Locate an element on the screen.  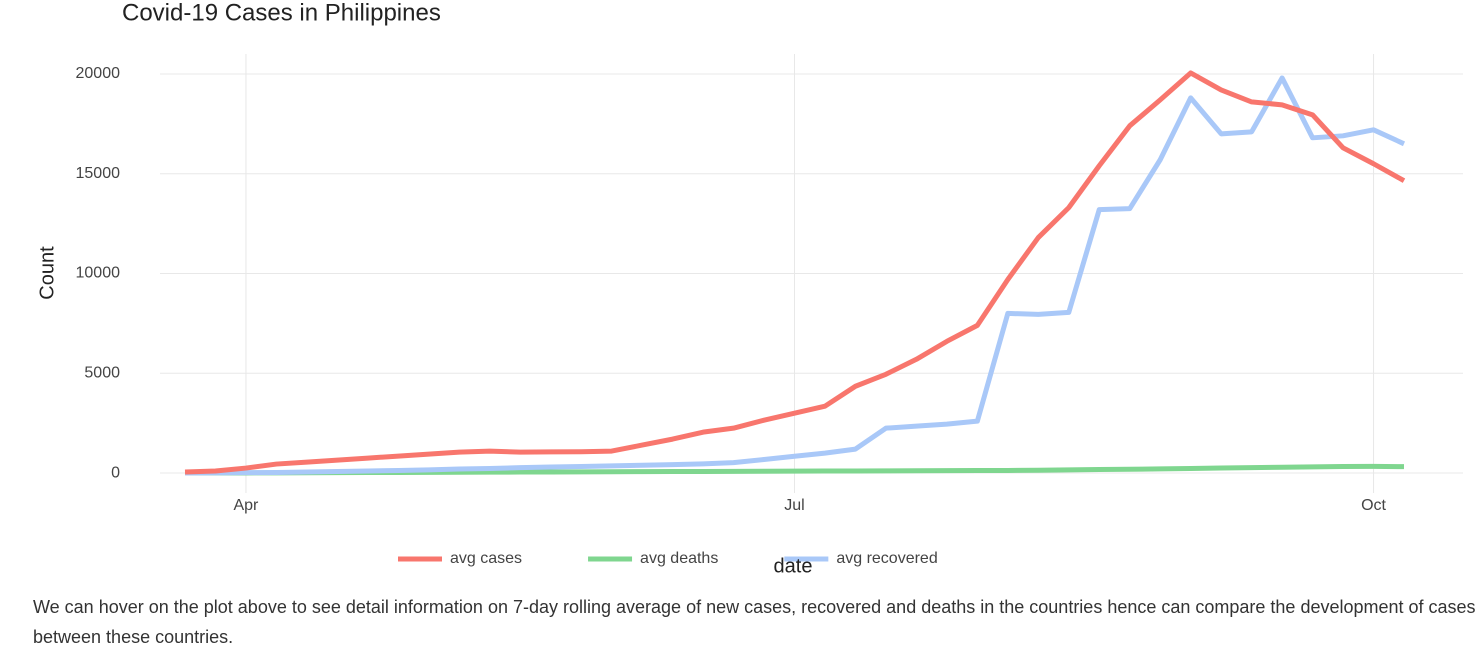
y-tick-label: 0 is located at coordinates (115, 472).